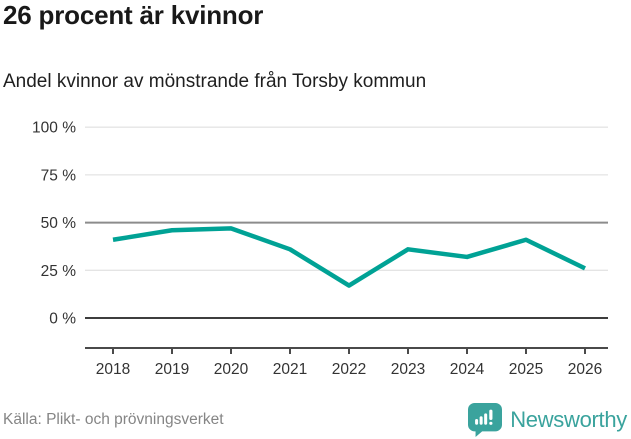 Image resolution: width=631 pixels, height=439 pixels. I want to click on y-axis-label-0: 0 %, so click(62, 319).